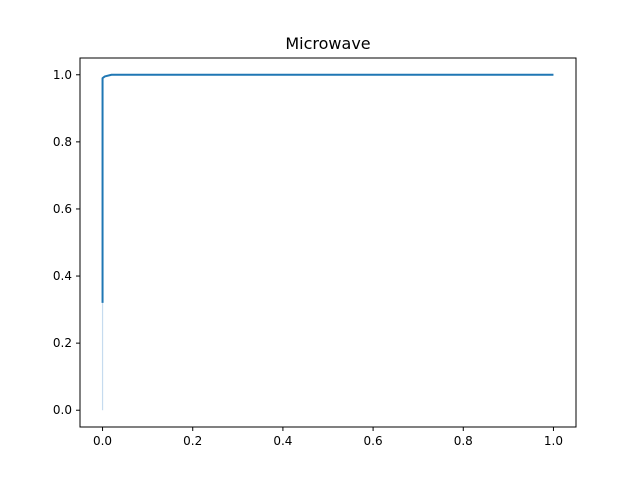 This screenshot has height=480, width=640. Describe the element at coordinates (328, 437) in the screenshot. I see `x-axis: 0.0 0.2 0.4 0.6 0.8 1.0` at that location.